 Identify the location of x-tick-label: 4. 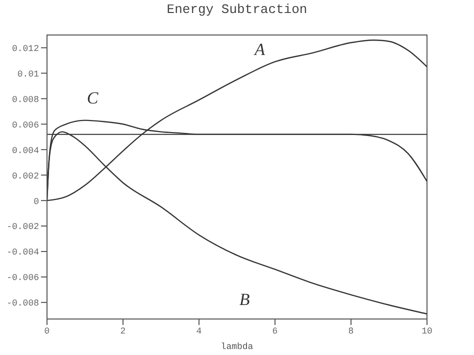
(199, 331).